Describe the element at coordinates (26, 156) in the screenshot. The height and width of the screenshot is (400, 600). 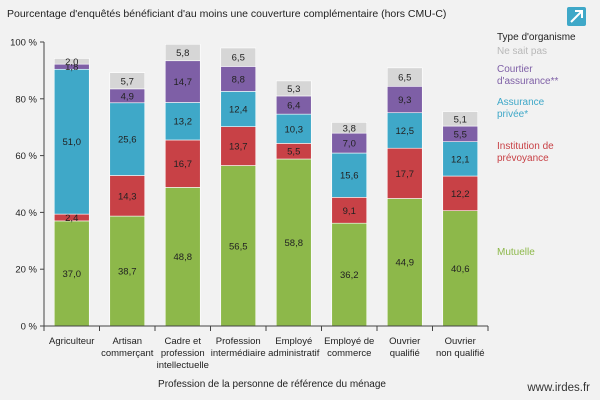
I see `y-tick-label: 60 %` at that location.